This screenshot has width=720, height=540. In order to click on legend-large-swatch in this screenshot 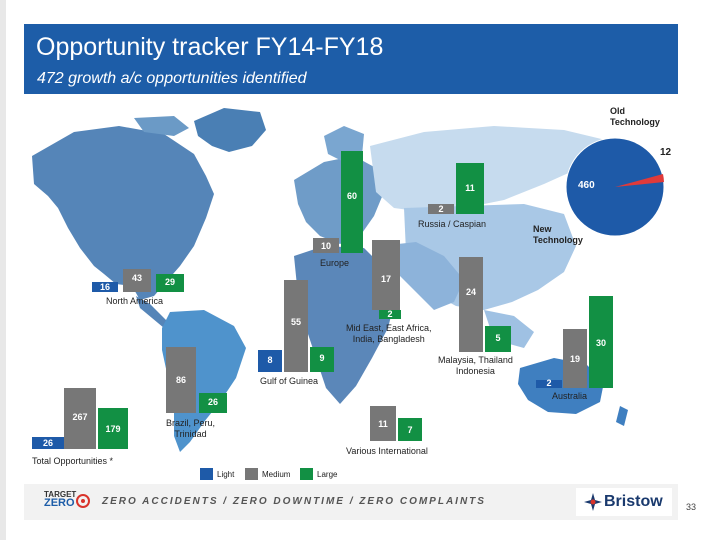, I will do `click(306, 474)`.